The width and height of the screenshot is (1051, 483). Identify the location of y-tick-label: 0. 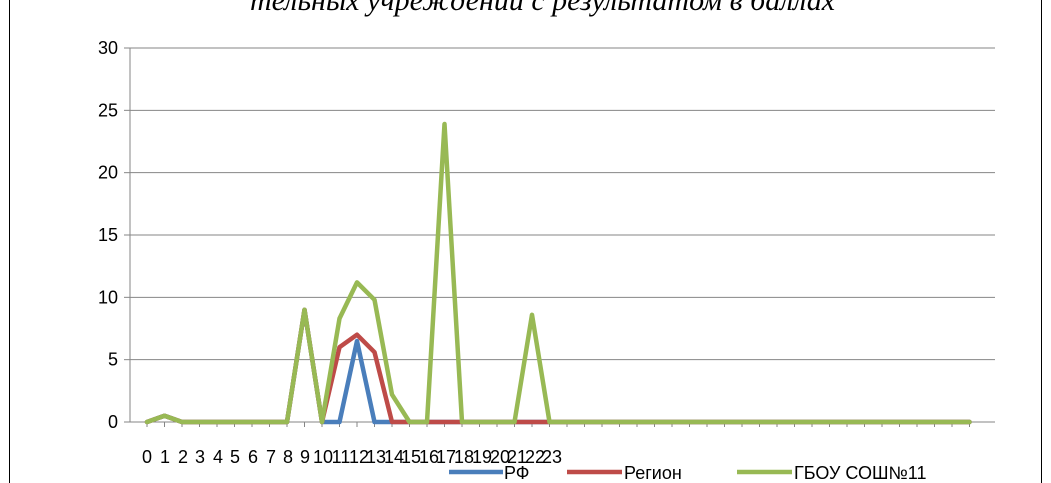
(113, 422).